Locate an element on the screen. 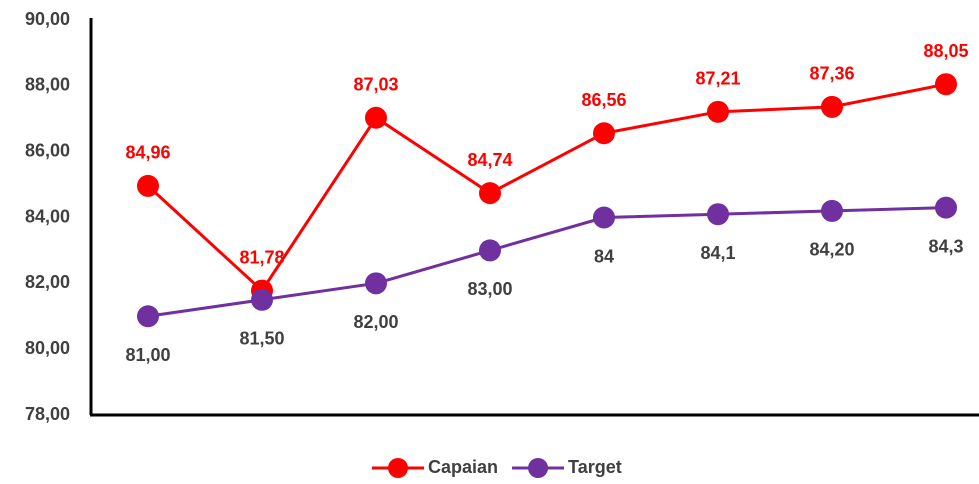  data-label: 87,36 is located at coordinates (831, 74).